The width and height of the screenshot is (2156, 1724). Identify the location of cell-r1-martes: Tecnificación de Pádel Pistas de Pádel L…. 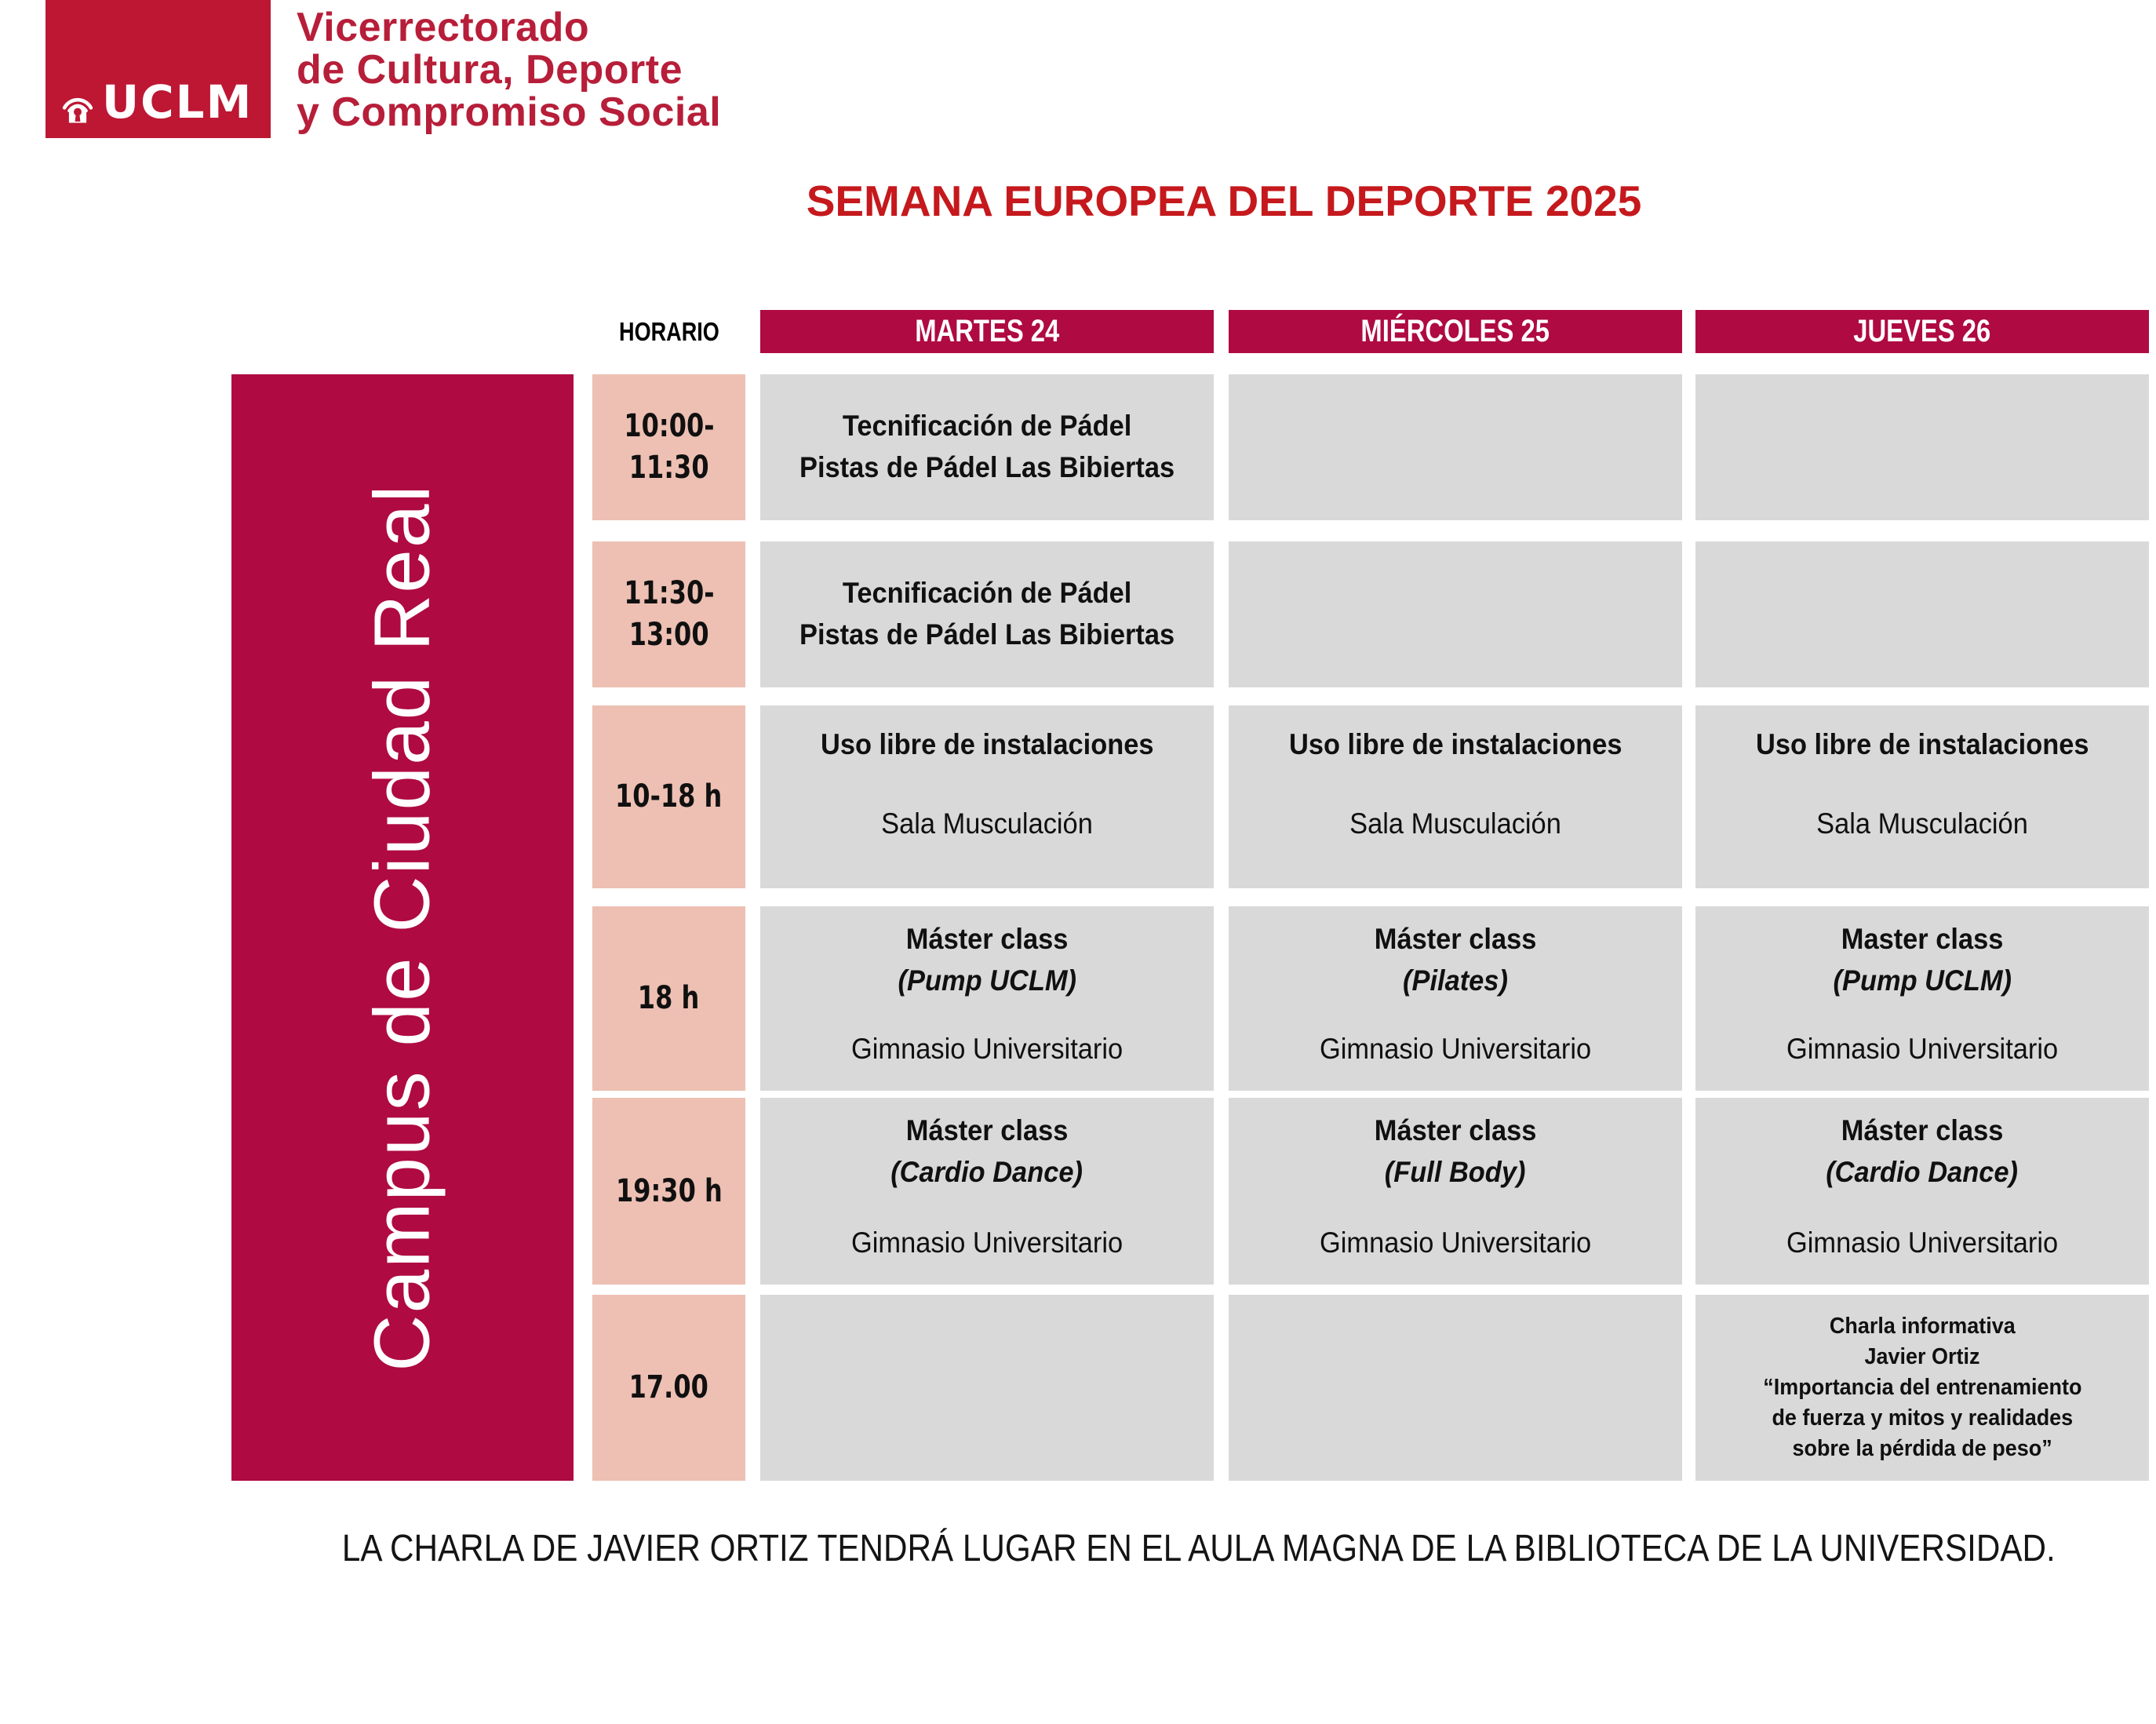
(987, 447).